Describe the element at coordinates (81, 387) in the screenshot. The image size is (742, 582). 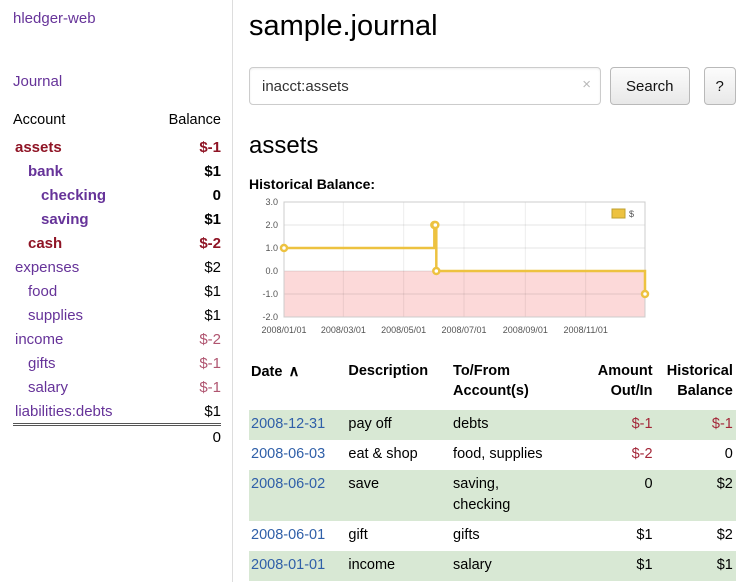
I see `account-name-cell: salary` at that location.